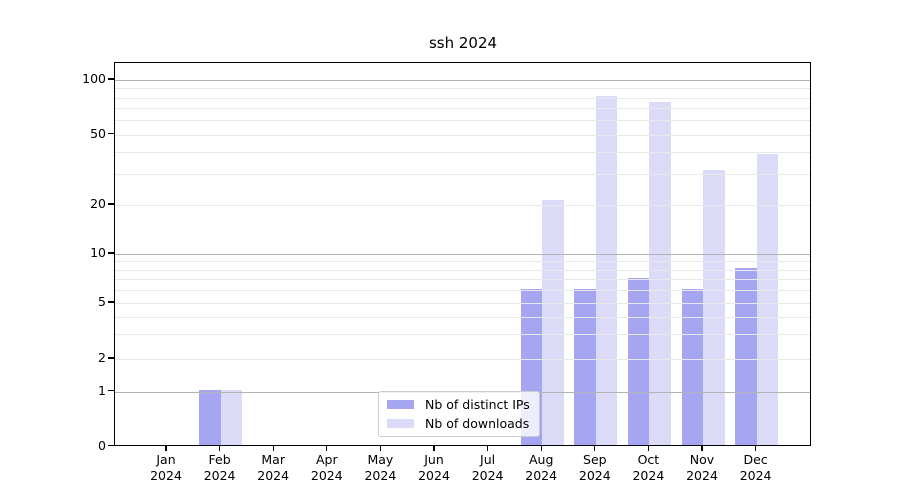 This screenshot has width=900, height=500. Describe the element at coordinates (702, 448) in the screenshot. I see `x-tick-mark-nov` at that location.